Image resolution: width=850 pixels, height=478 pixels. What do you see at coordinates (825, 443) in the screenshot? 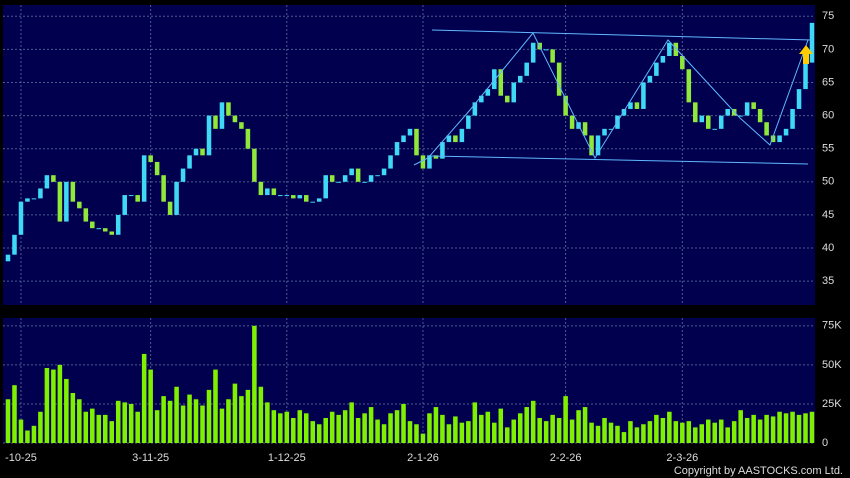
I see `y-tick-label: 0` at bounding box center [825, 443].